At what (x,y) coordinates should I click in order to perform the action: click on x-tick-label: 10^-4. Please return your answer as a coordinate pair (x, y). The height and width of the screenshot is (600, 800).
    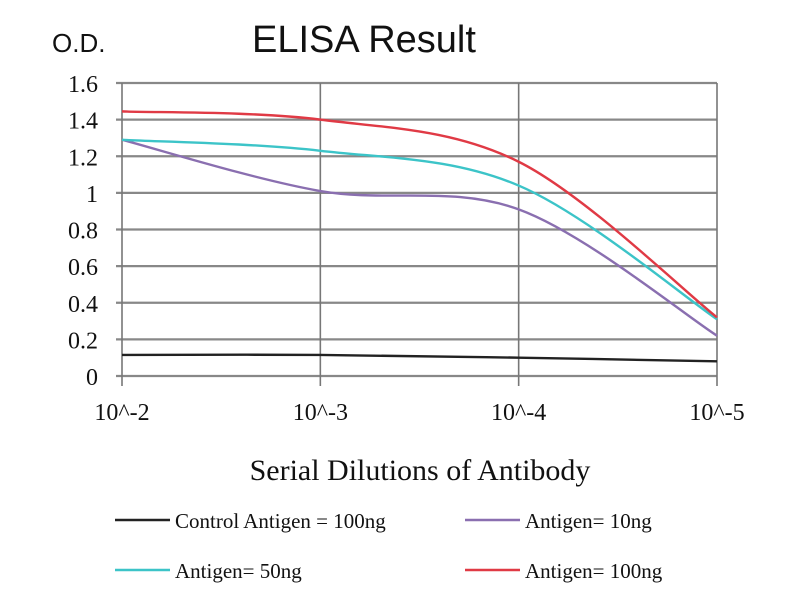
    Looking at the image, I should click on (518, 413).